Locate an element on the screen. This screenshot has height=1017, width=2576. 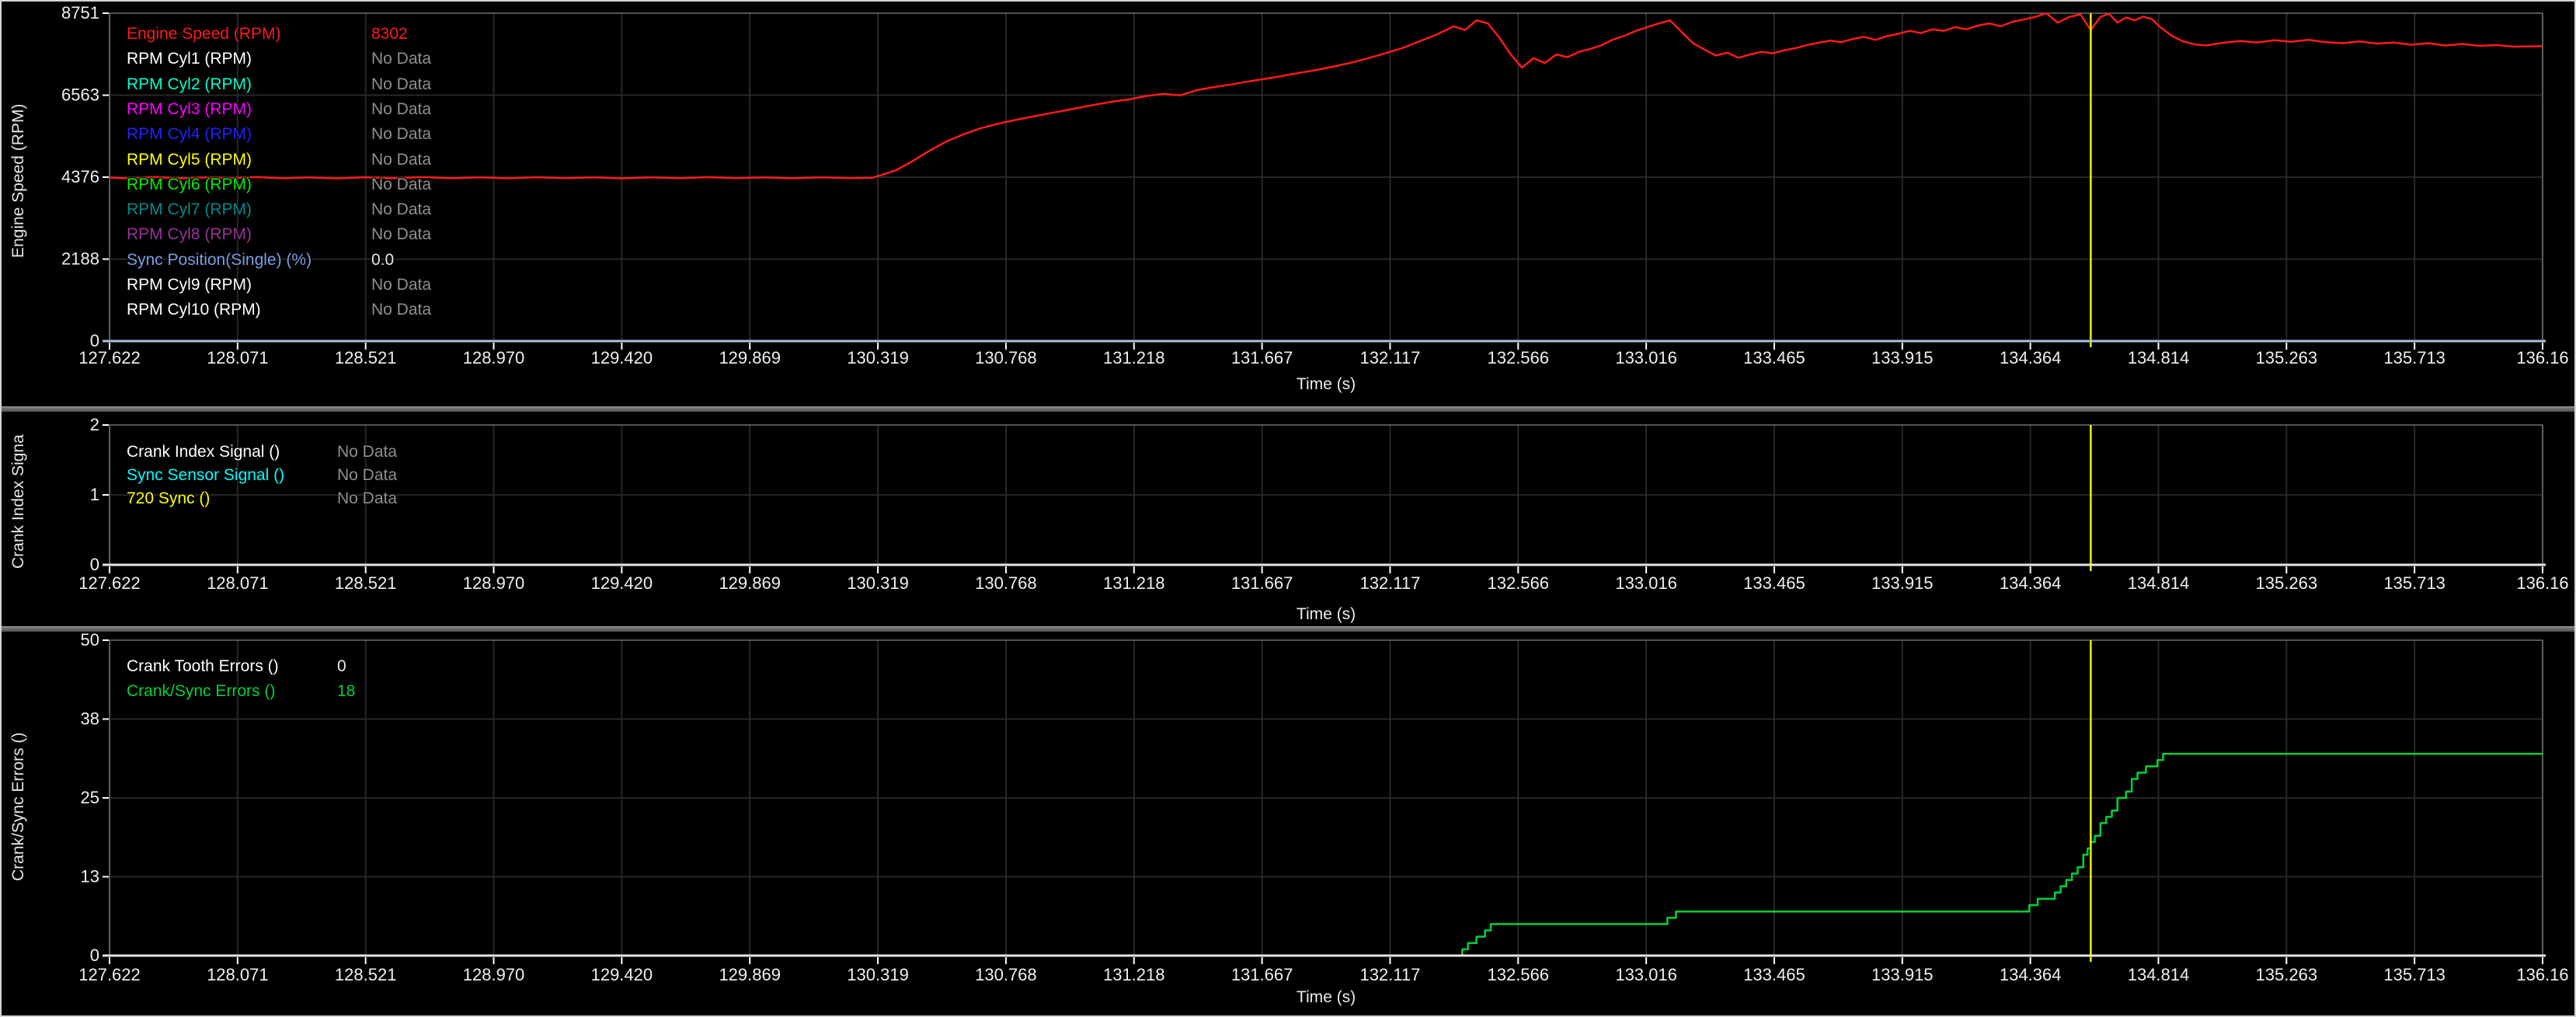
legend-channel-name: RPM Cyl6 (RPM) is located at coordinates (189, 184).